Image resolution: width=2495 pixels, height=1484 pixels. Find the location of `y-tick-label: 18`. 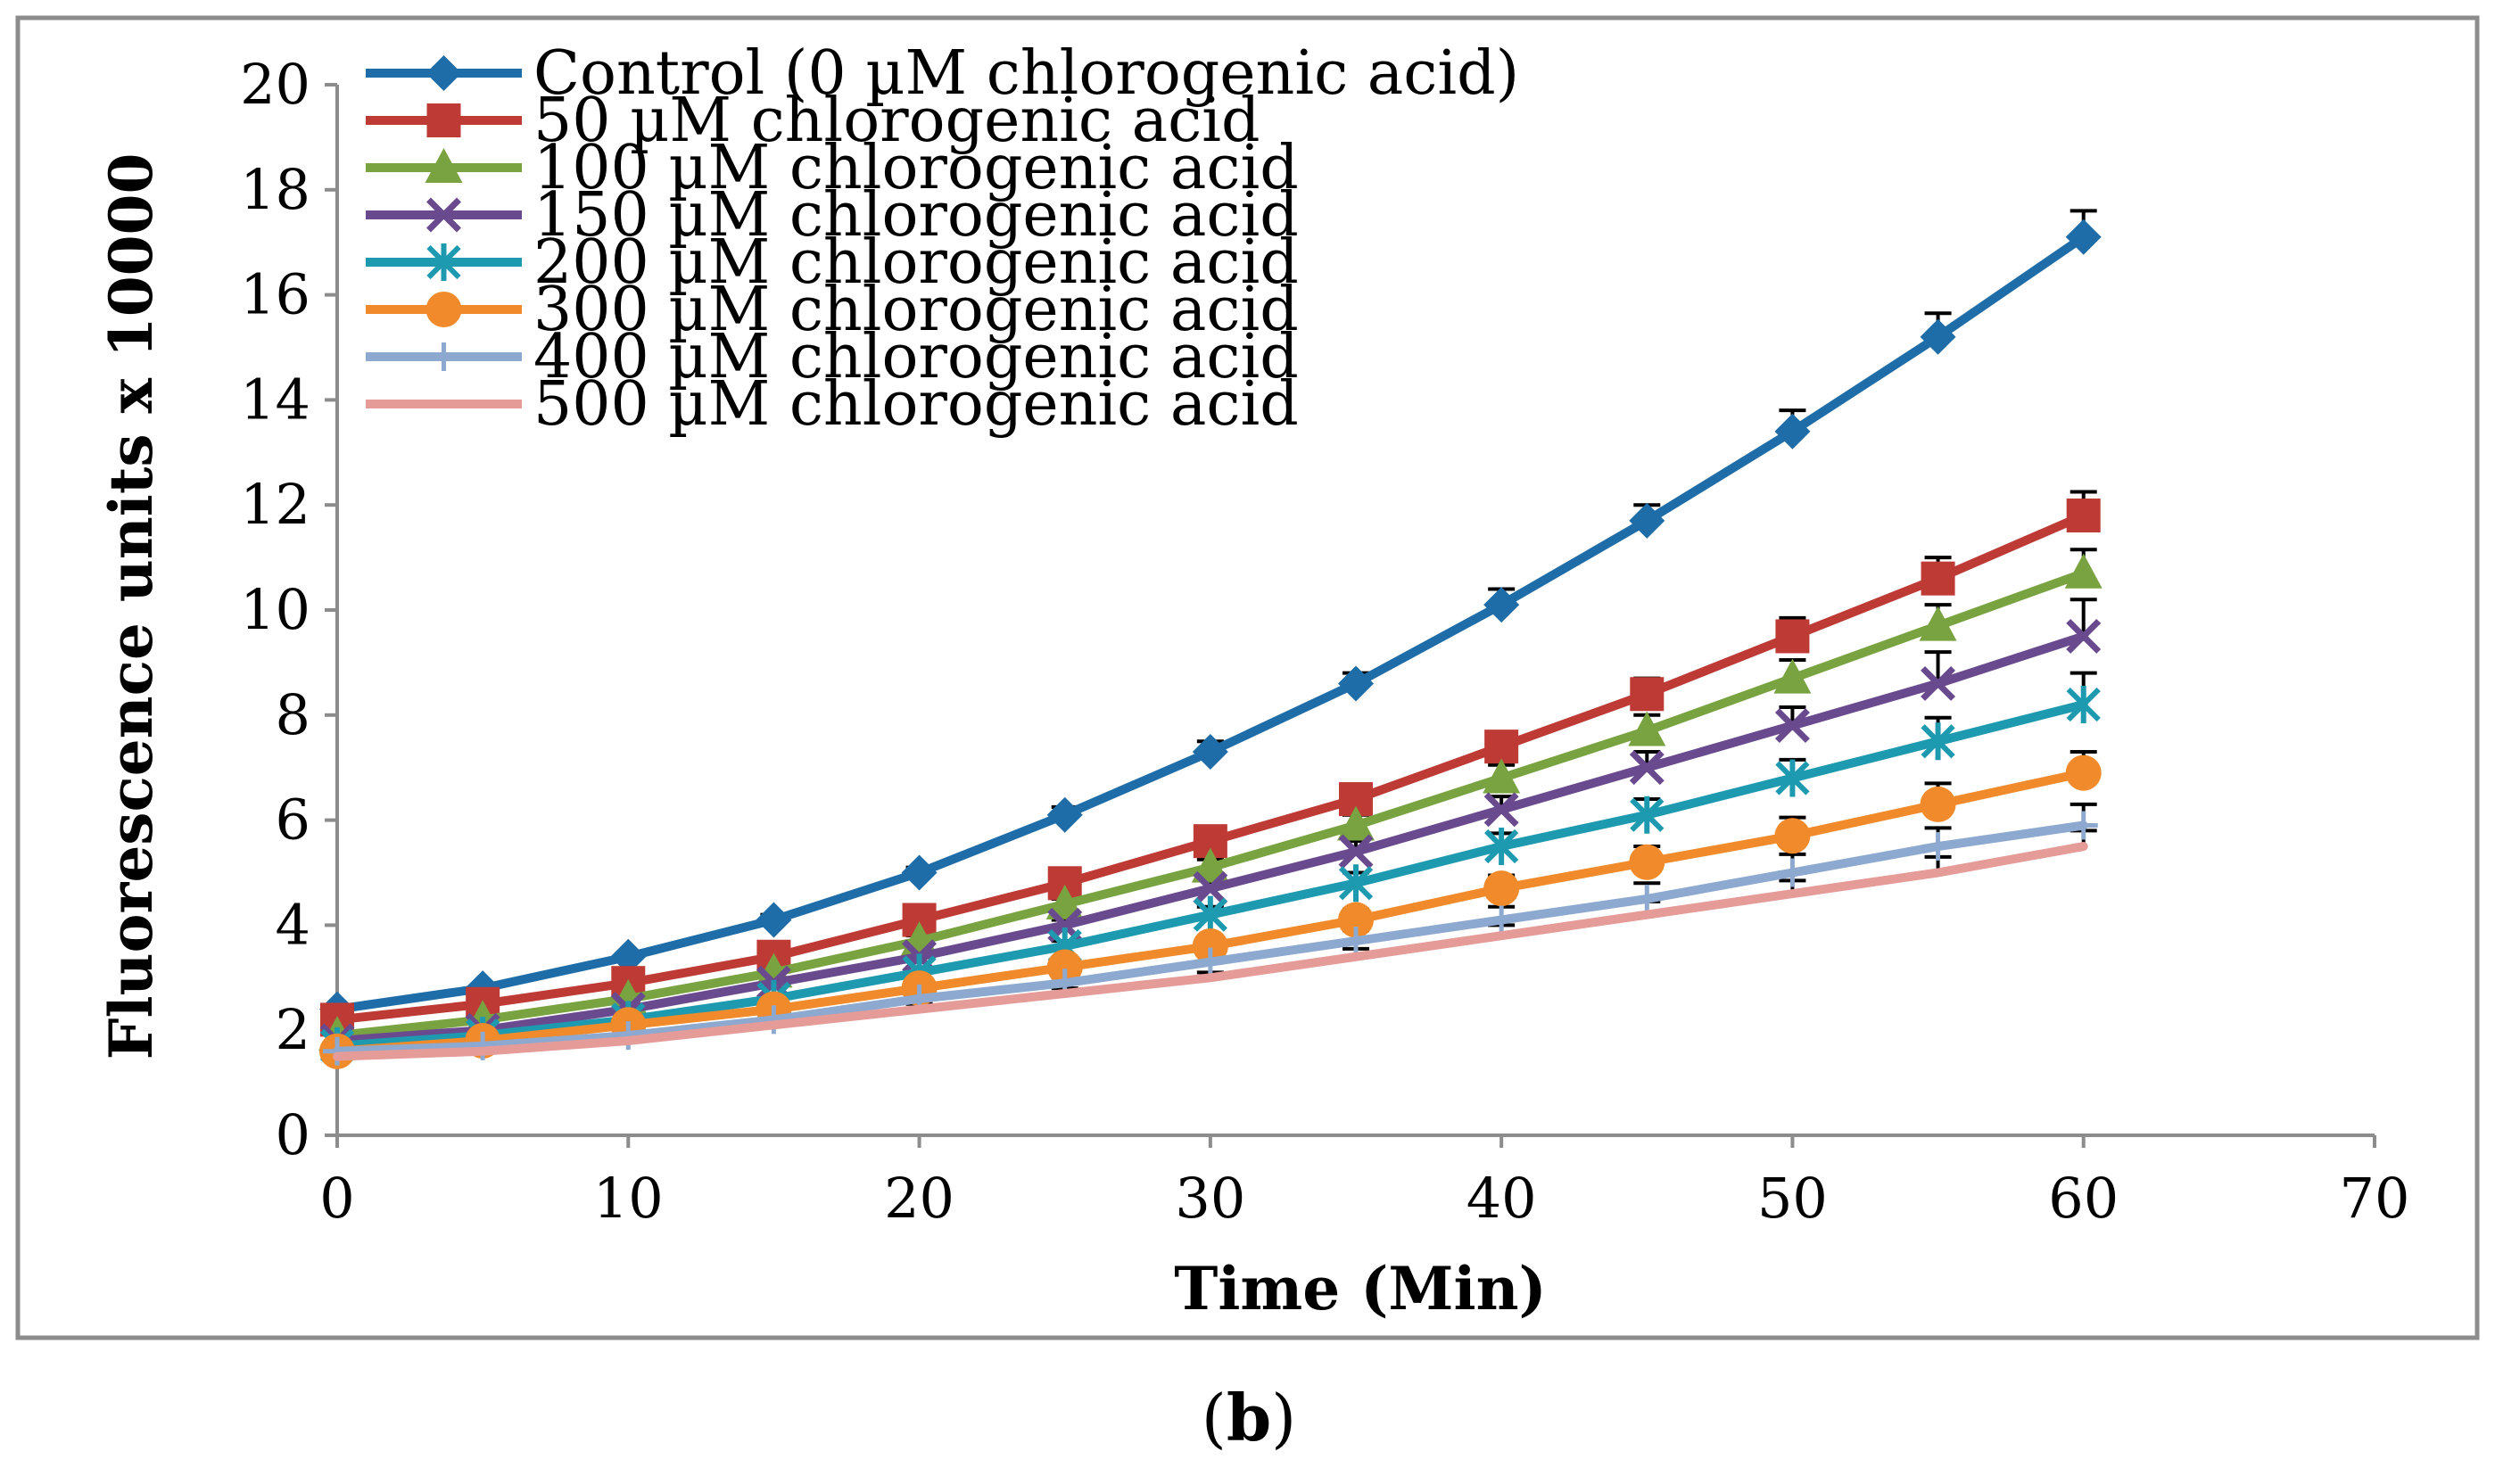

y-tick-label: 18 is located at coordinates (275, 190).